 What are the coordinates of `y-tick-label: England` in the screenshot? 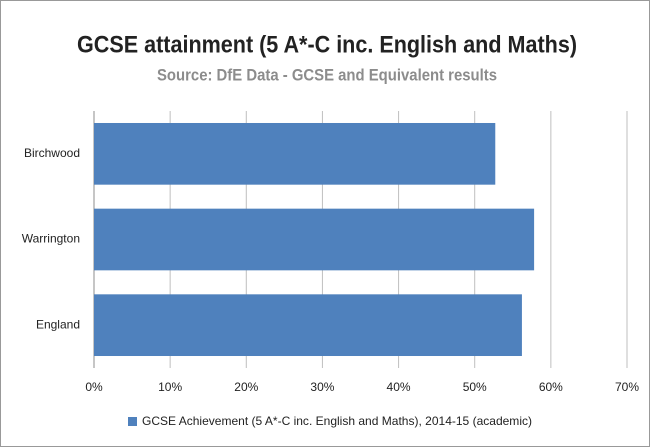 It's located at (58, 324).